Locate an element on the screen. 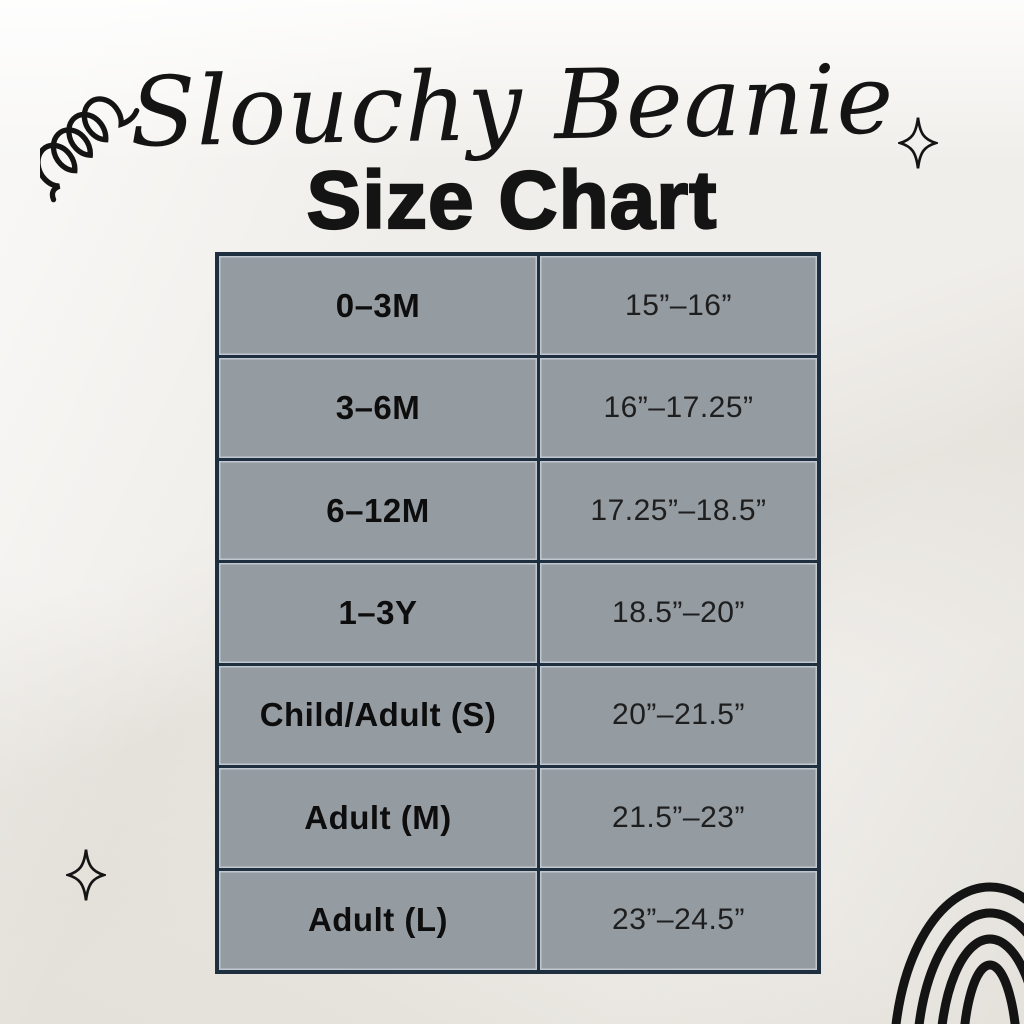 This screenshot has width=1024, height=1024. size-range-cell: 21.5”–23” is located at coordinates (678, 818).